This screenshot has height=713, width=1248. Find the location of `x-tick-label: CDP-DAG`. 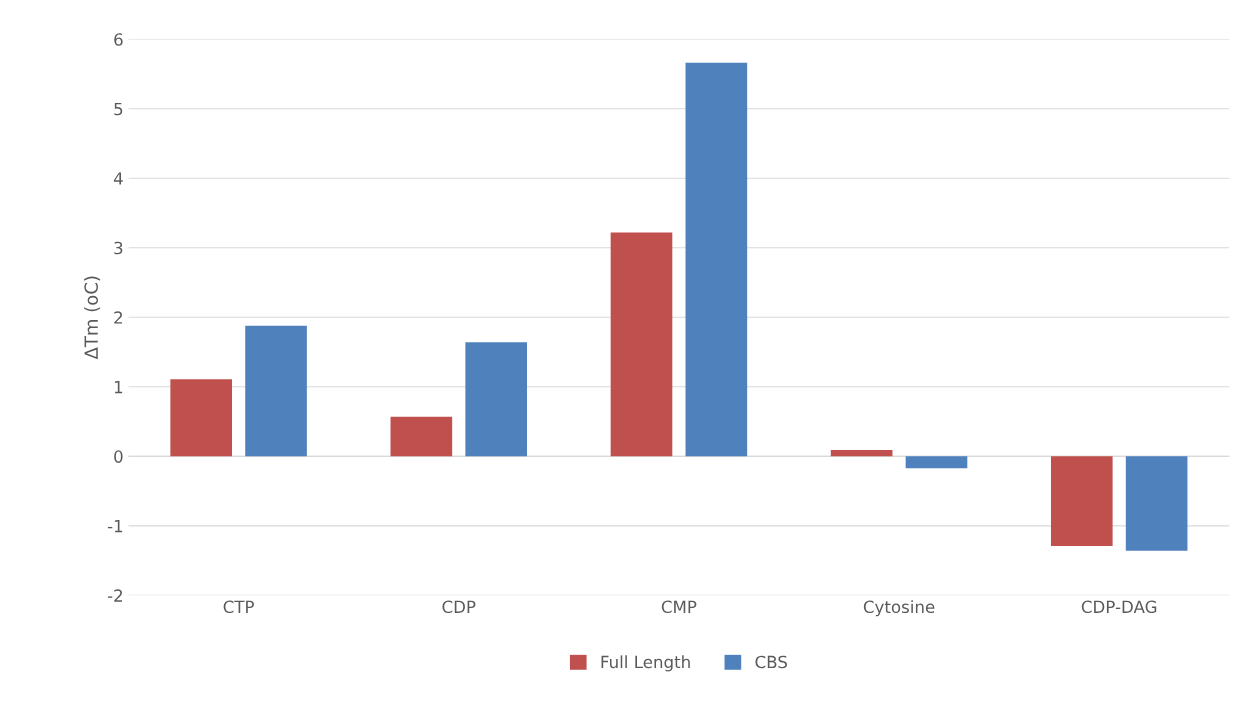

x-tick-label: CDP-DAG is located at coordinates (1119, 607).